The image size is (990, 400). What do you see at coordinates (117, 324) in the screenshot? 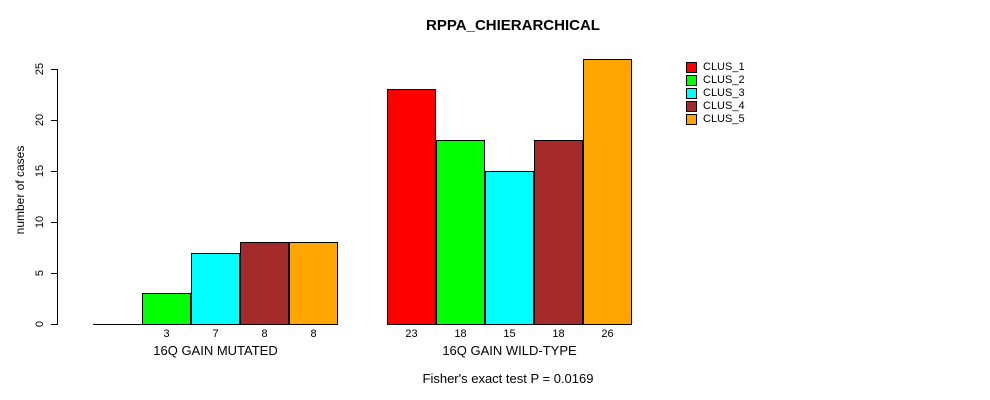
I see `bar-zero-height` at bounding box center [117, 324].